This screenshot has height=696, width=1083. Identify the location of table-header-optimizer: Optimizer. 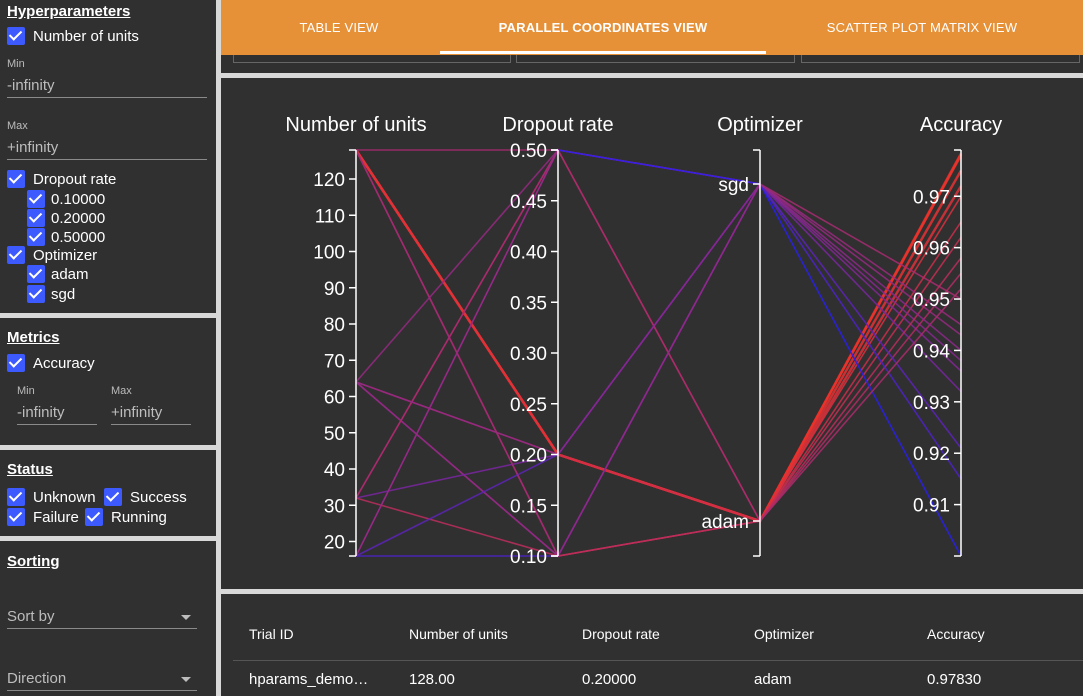
(784, 634).